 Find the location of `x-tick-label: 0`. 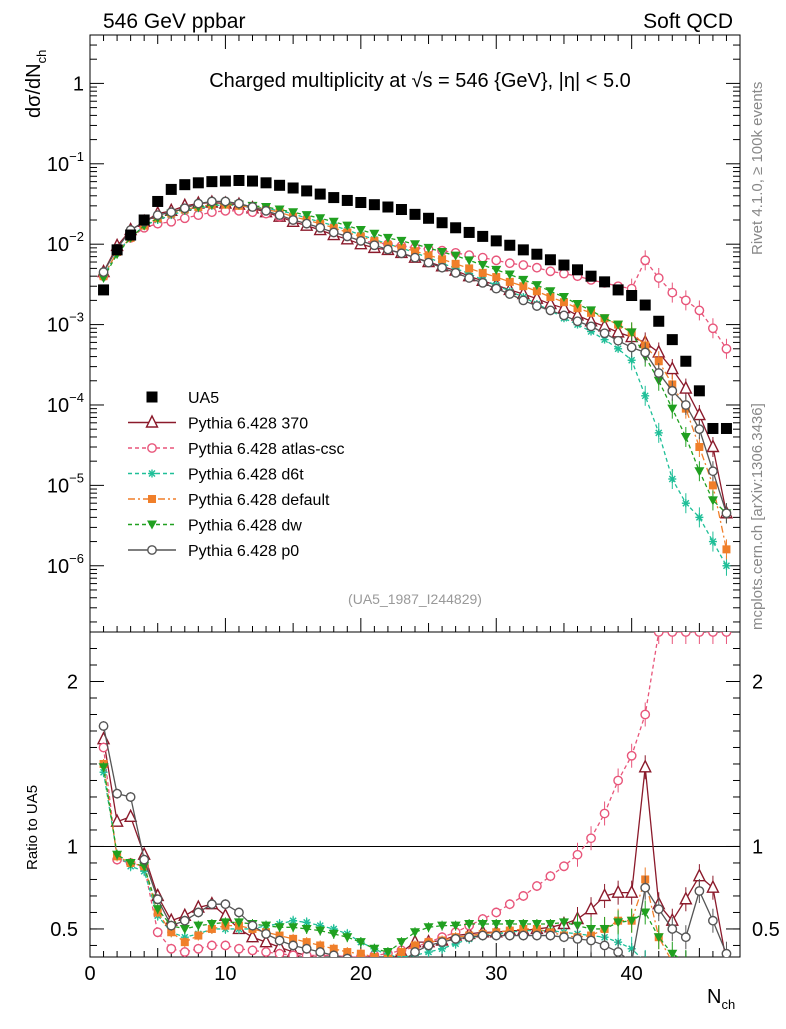

x-tick-label: 0 is located at coordinates (89, 974).